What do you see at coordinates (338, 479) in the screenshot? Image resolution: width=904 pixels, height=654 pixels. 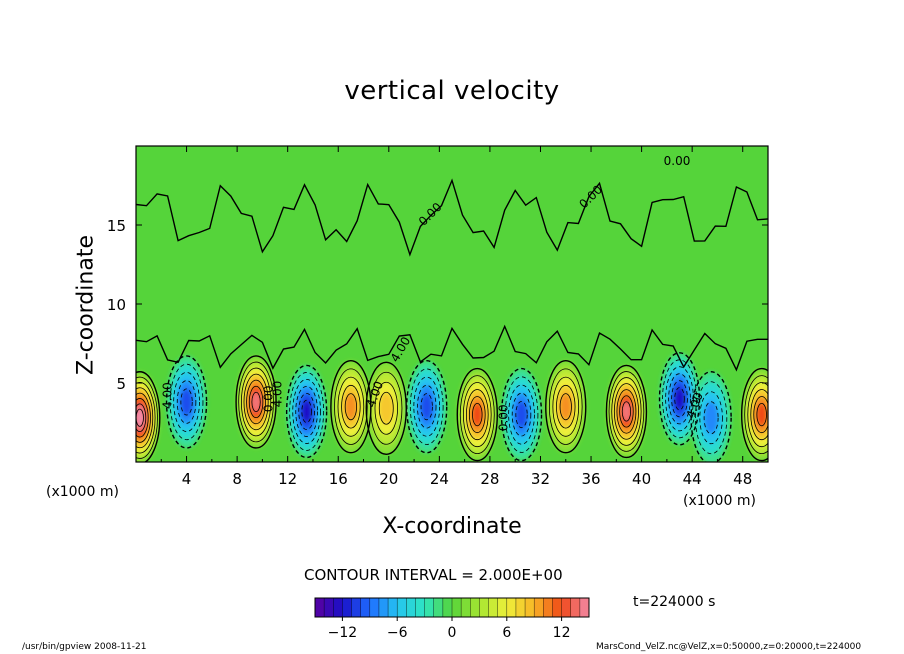 I see `x-tick-label-16: 16` at bounding box center [338, 479].